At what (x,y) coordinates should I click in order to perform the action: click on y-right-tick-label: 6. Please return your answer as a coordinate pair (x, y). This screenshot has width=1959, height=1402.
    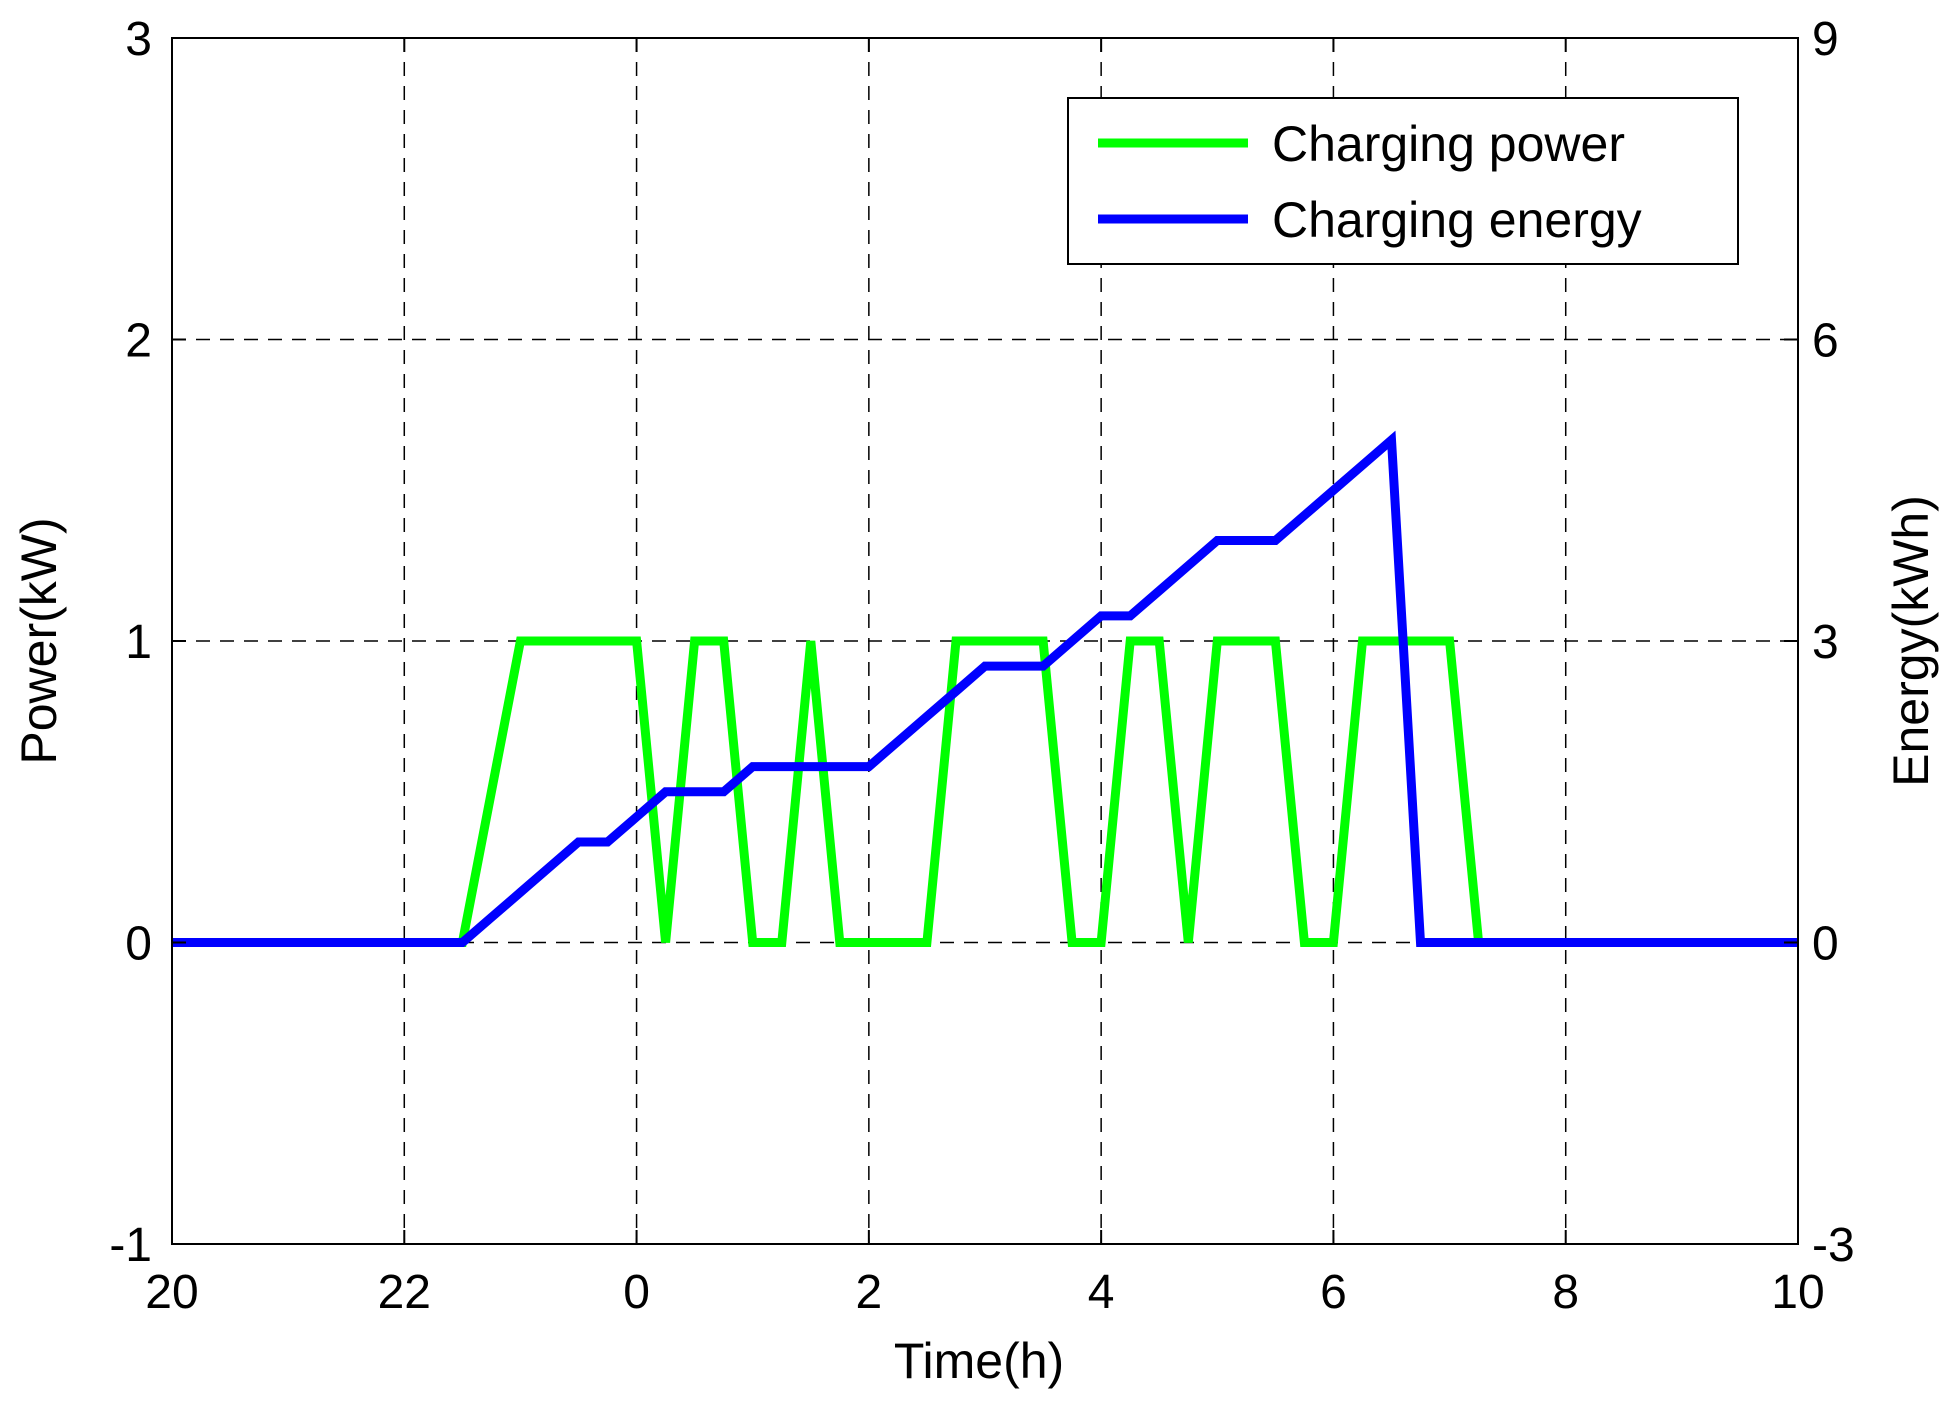
    Looking at the image, I should click on (1825, 341).